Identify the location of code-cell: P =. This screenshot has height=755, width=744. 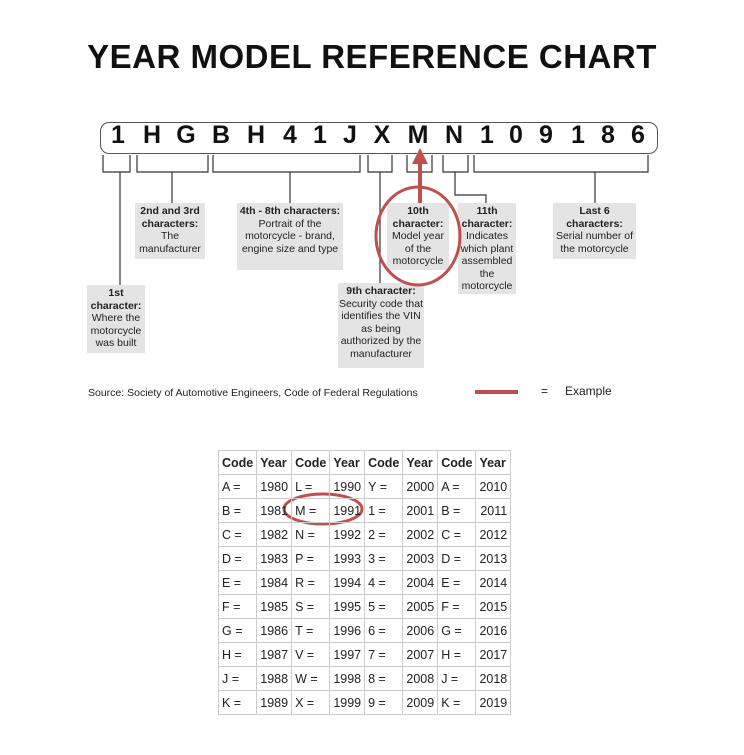
(311, 558).